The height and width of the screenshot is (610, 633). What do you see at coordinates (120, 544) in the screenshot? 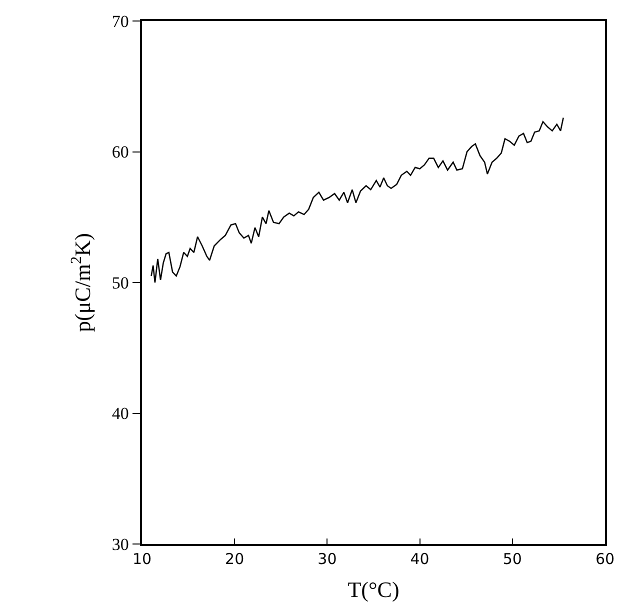
I see `y-tick-label: 30` at bounding box center [120, 544].